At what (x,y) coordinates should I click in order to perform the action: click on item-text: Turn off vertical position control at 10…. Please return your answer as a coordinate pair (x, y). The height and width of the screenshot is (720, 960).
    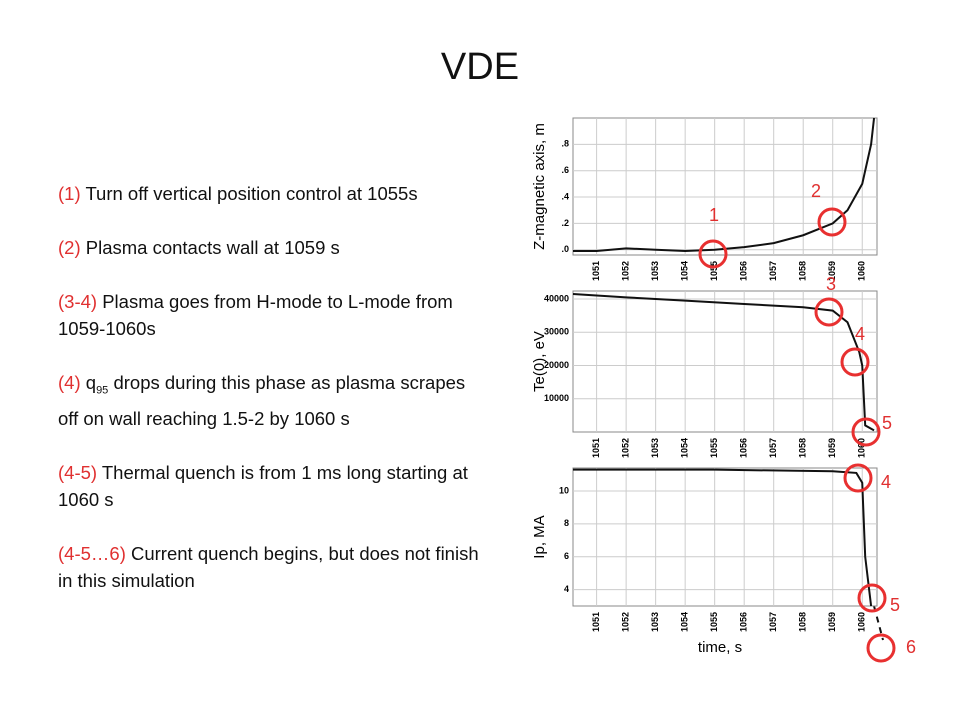
    Looking at the image, I should click on (251, 193).